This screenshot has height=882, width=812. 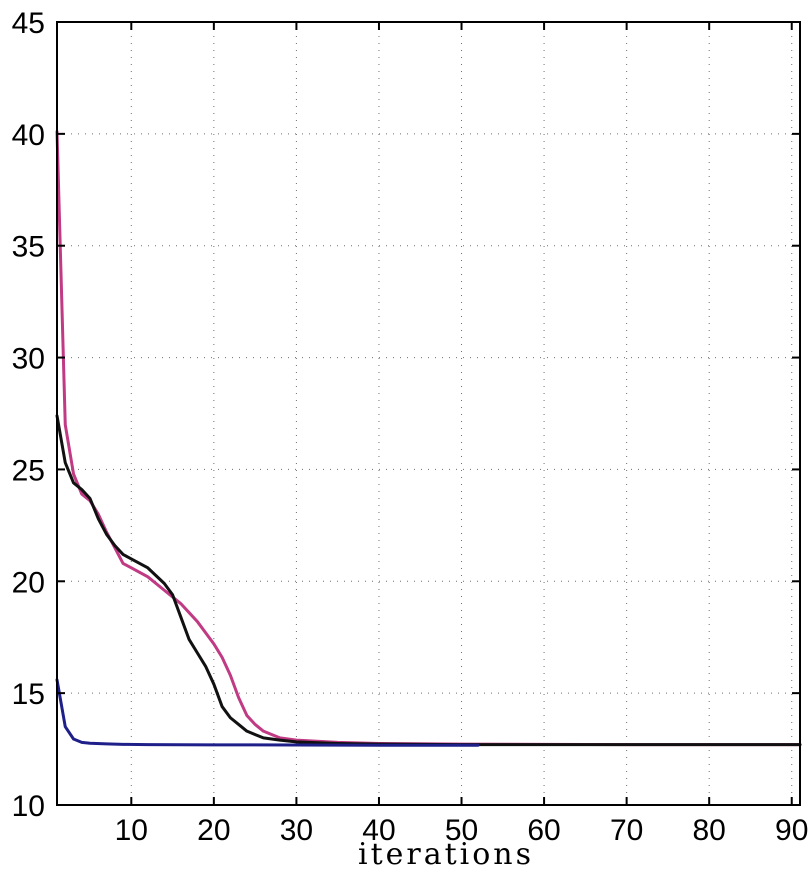 What do you see at coordinates (461, 830) in the screenshot?
I see `x-tick-label-4: 50` at bounding box center [461, 830].